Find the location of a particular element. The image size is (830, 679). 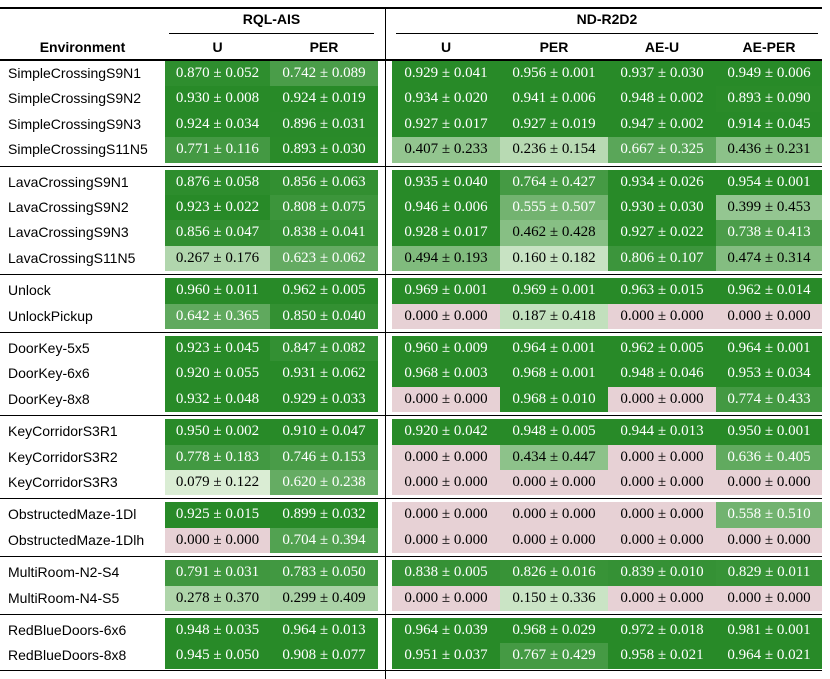

score-cell: 0.791 ± 0.031 is located at coordinates (217, 573).